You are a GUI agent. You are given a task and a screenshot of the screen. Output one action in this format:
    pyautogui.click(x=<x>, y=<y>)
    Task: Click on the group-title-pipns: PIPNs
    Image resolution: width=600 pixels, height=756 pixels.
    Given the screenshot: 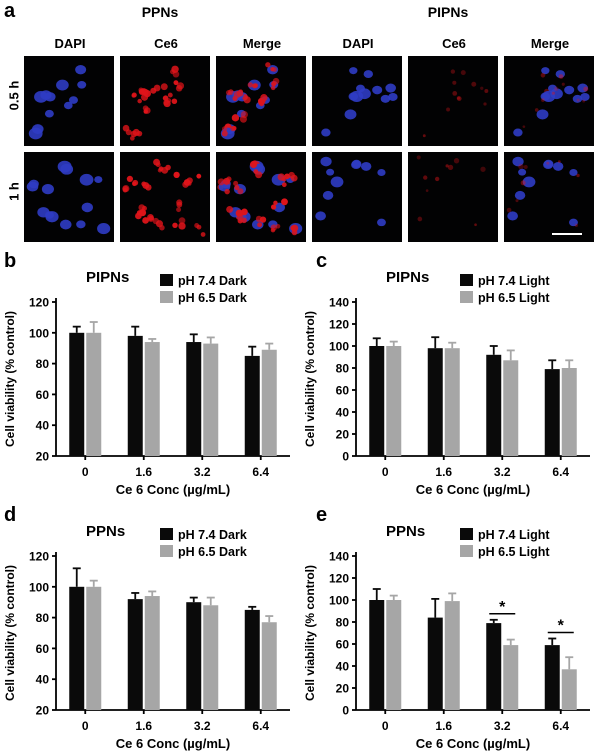 What is the action you would take?
    pyautogui.click(x=448, y=12)
    